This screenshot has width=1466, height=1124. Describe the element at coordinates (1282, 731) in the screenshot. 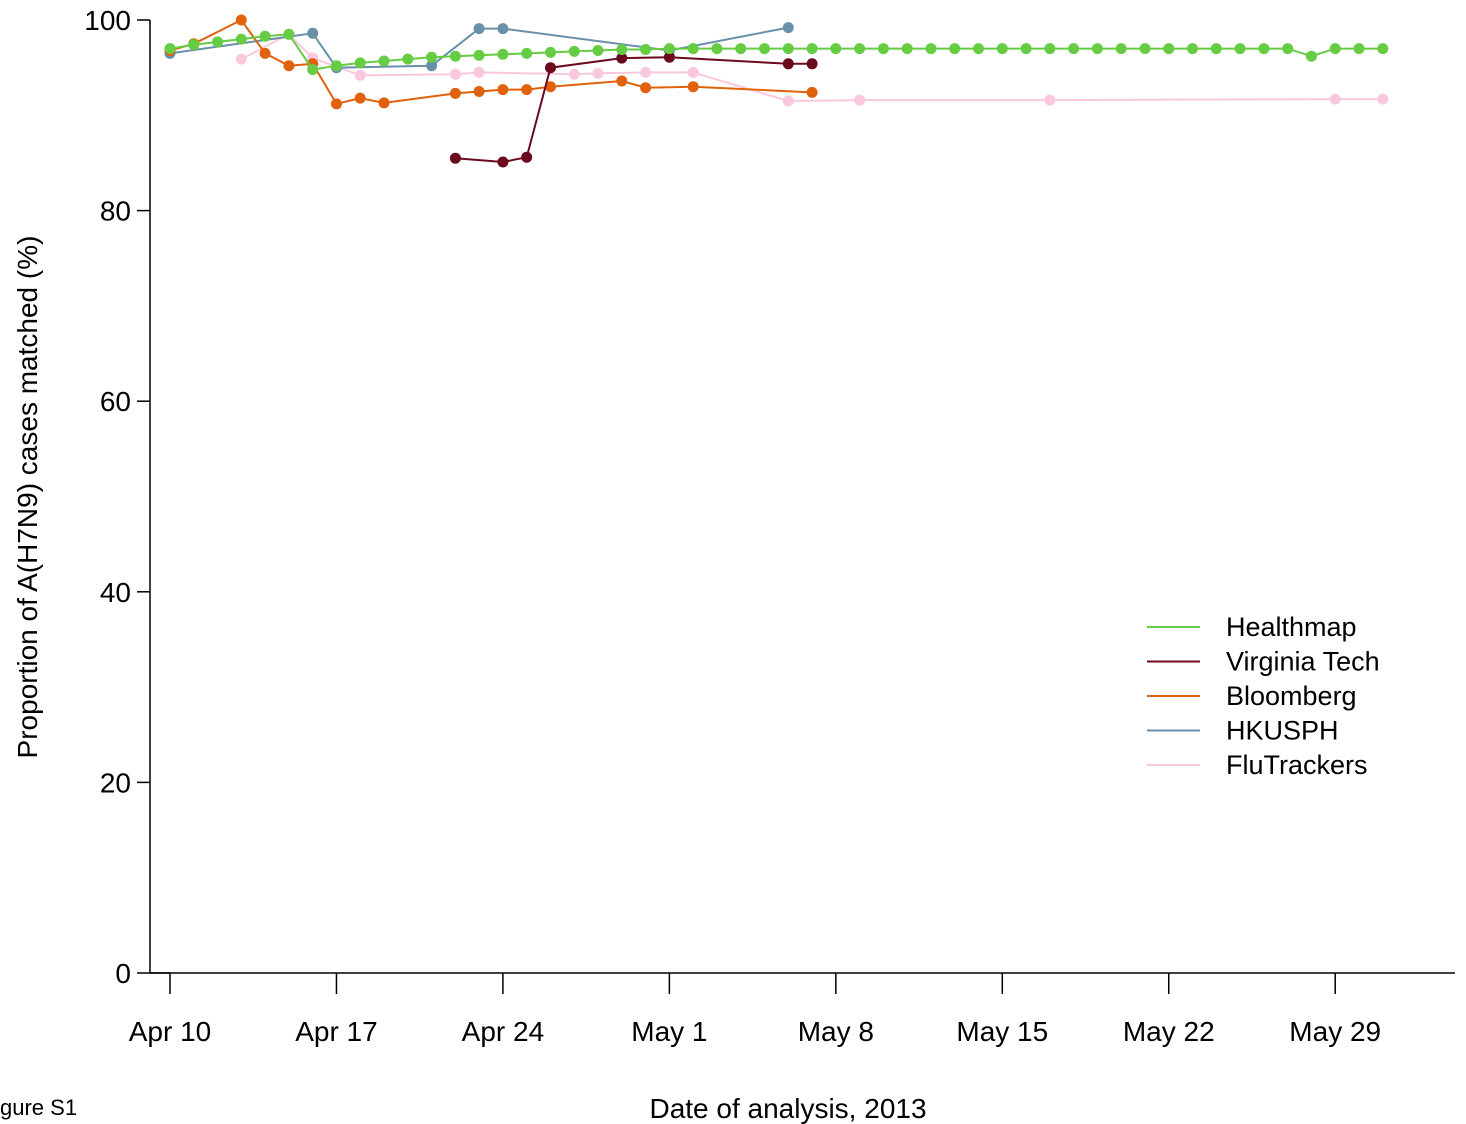

I see `legend-label-hkusph: HKUSPH` at that location.